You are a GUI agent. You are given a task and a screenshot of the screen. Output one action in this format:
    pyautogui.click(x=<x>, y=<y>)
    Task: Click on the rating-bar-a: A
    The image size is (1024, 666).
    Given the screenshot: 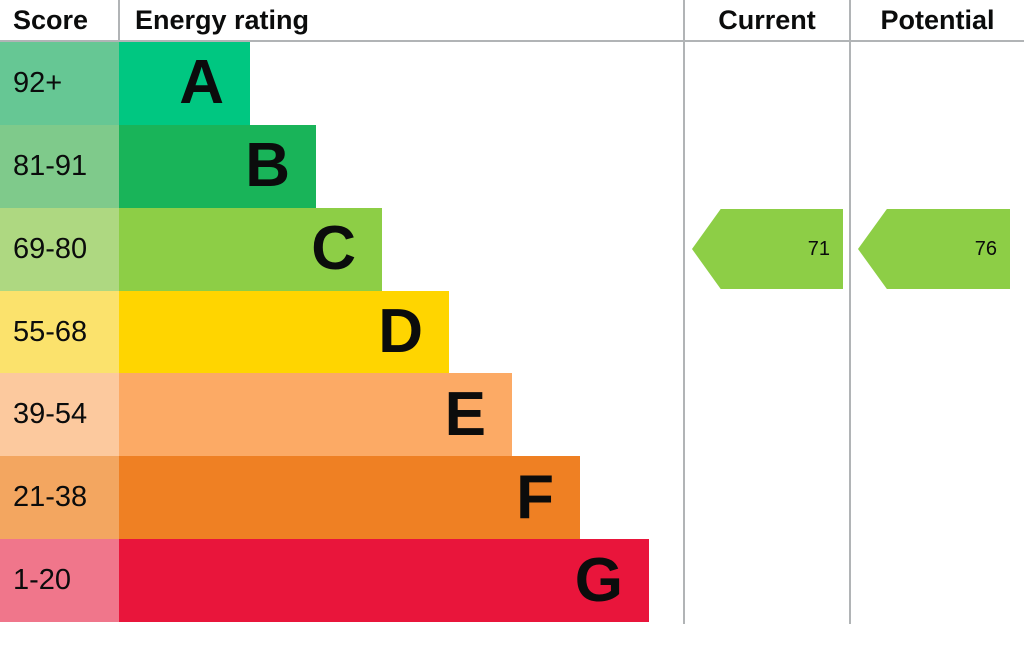 What is the action you would take?
    pyautogui.click(x=184, y=83)
    